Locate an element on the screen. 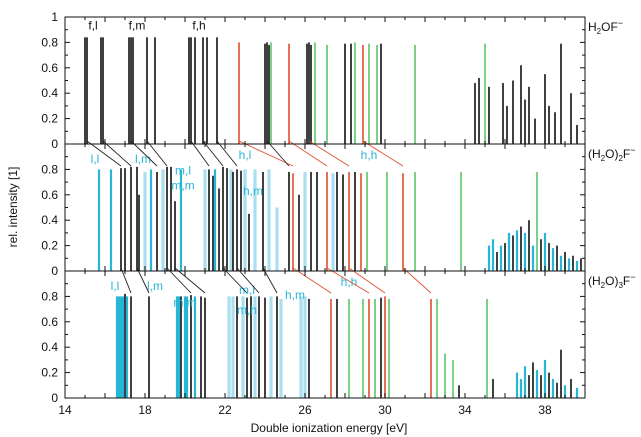 This screenshot has width=641, height=437. y-tick-label-p3-2: 0.4 is located at coordinates (49, 347).